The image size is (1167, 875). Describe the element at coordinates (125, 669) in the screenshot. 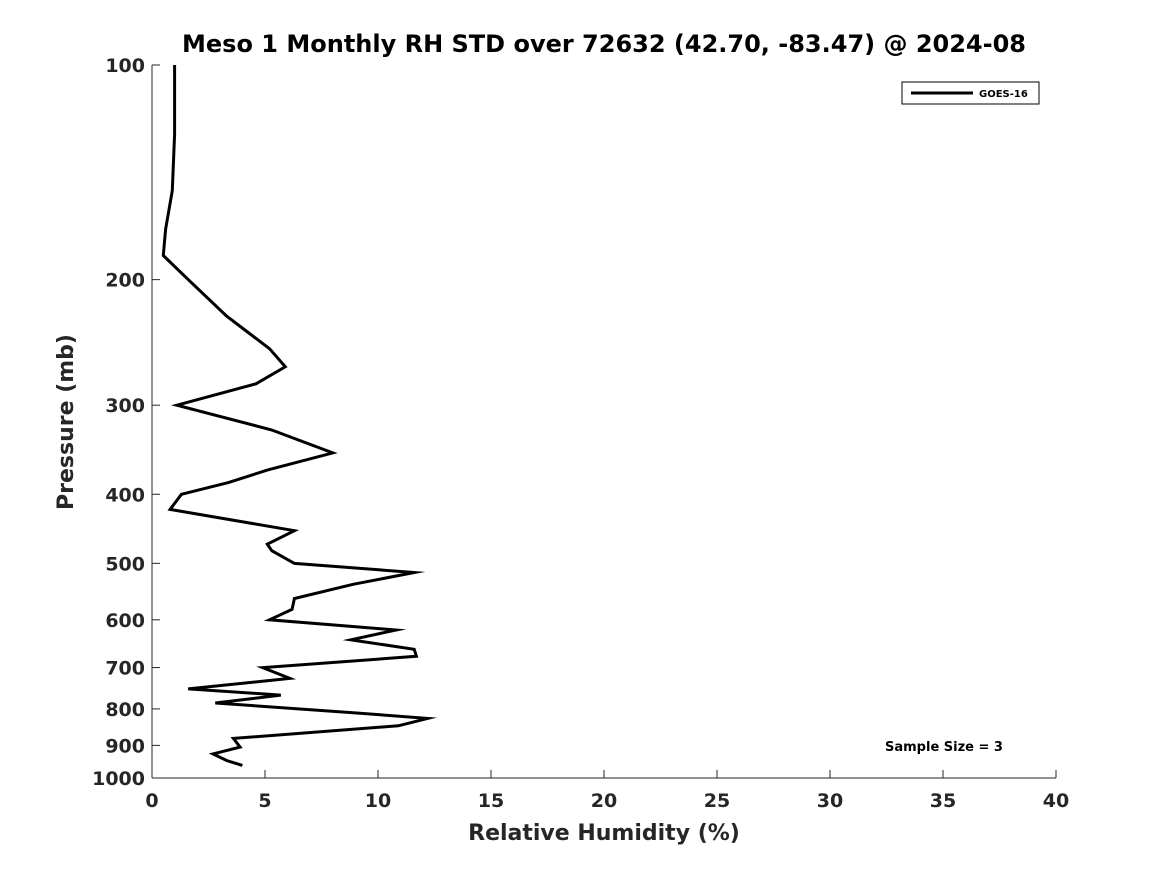

I see `y-tick-label: 700` at that location.